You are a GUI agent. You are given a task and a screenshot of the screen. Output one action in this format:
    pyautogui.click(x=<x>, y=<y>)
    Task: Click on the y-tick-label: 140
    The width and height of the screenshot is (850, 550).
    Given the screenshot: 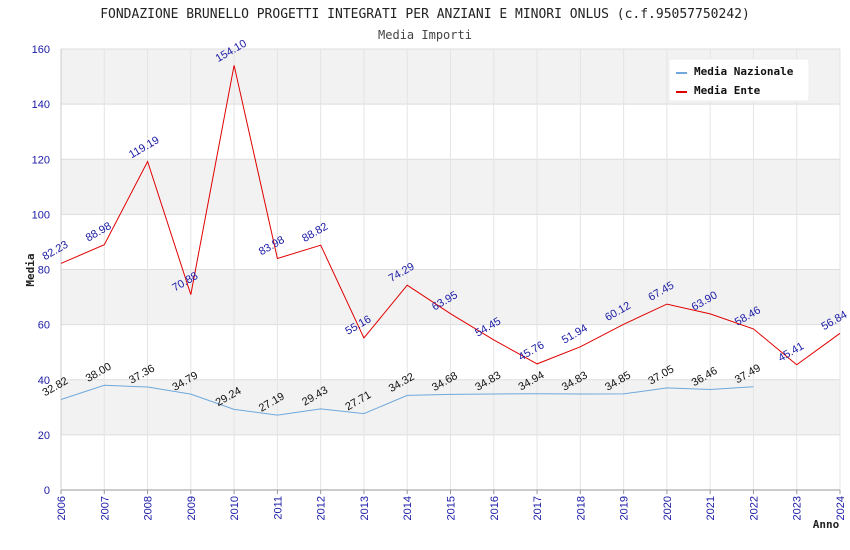 What is the action you would take?
    pyautogui.click(x=41, y=105)
    